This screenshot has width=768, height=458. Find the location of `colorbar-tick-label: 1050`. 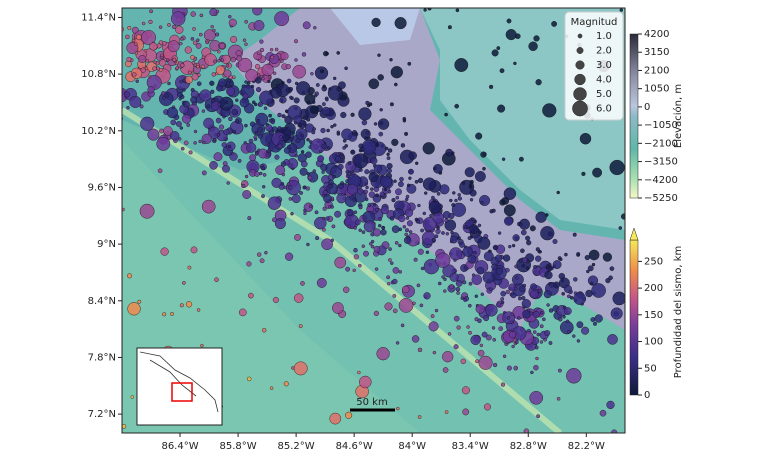

colorbar-tick-label: 1050 is located at coordinates (656, 89).